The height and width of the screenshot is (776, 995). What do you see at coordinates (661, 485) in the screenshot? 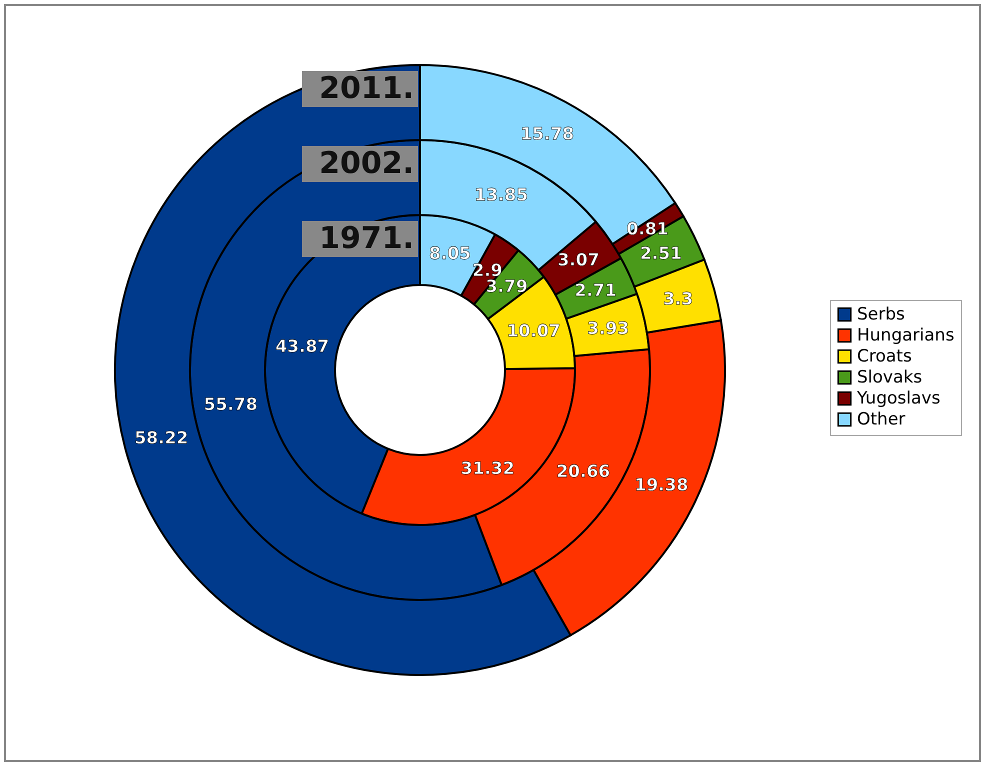
I see `data-label: 19.38` at bounding box center [661, 485].